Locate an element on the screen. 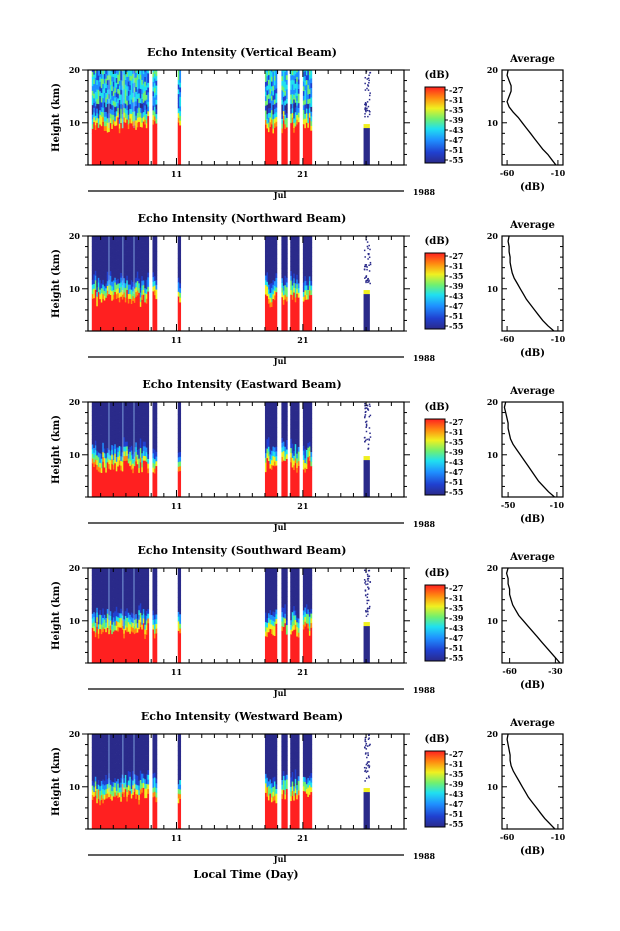 The image size is (620, 931). plot-frame is located at coordinates (246, 449).